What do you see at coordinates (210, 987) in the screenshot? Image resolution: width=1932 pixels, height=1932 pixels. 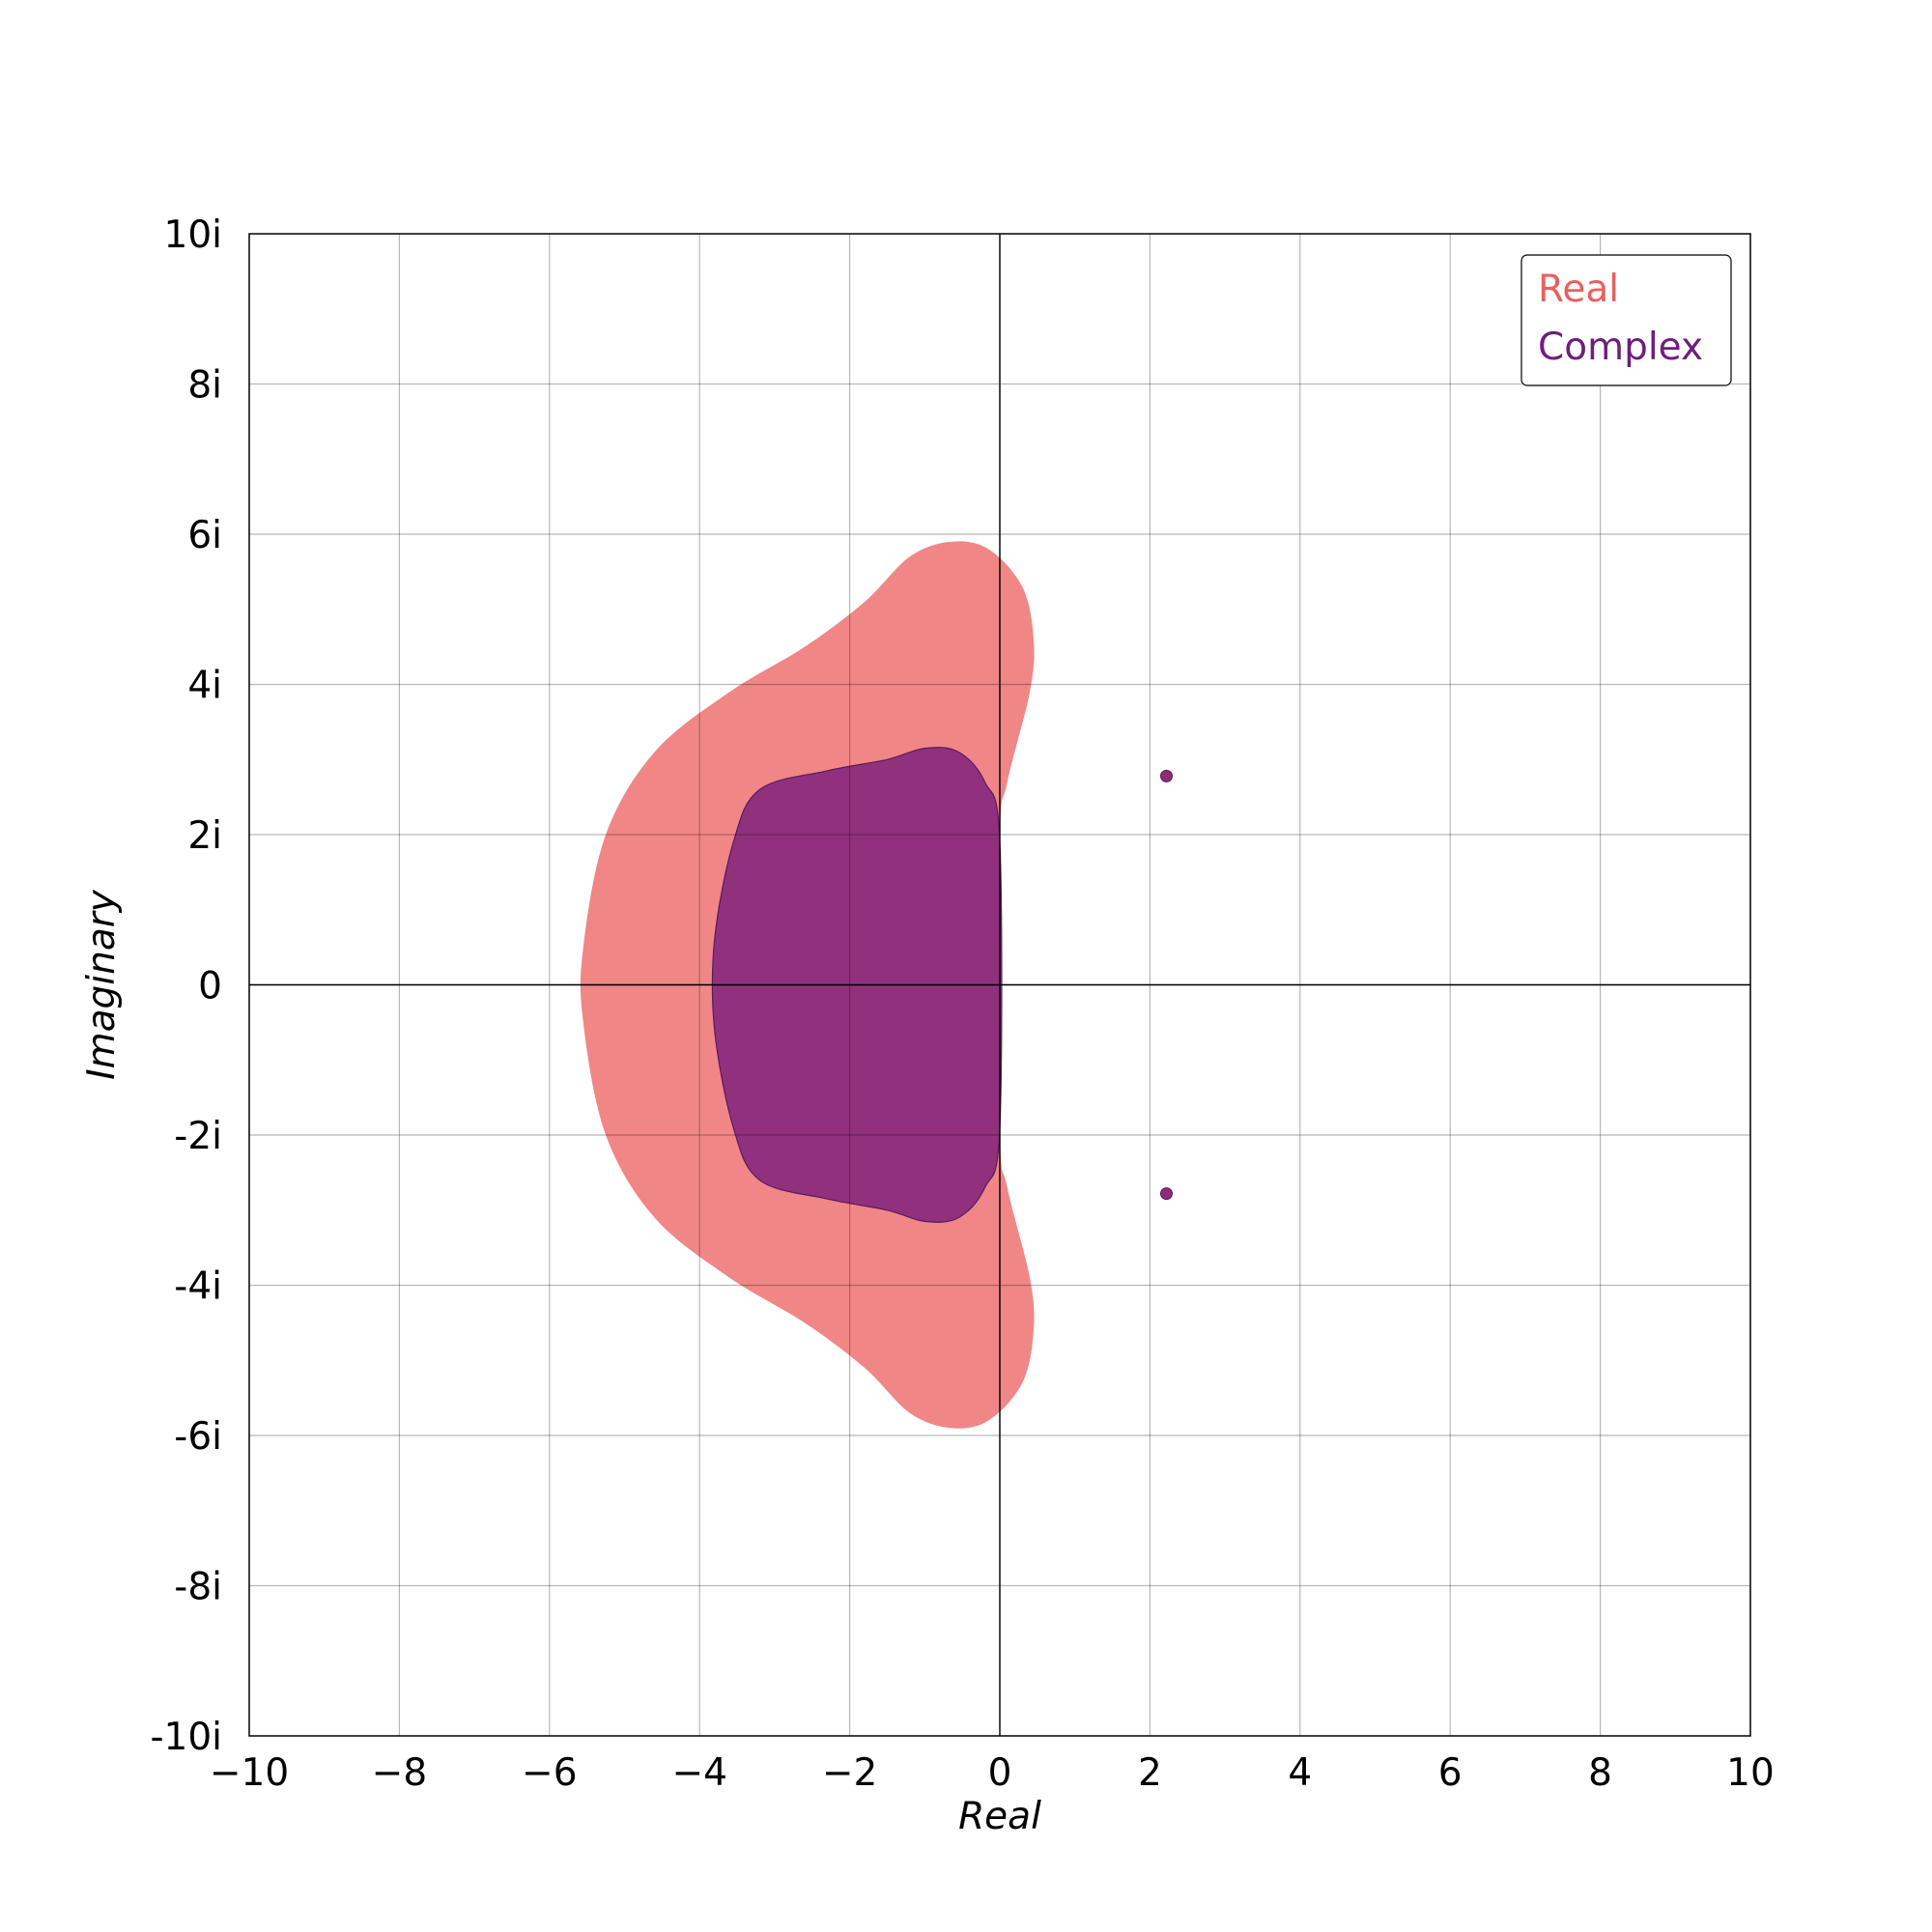 I see `y-tick-label: 0` at bounding box center [210, 987].